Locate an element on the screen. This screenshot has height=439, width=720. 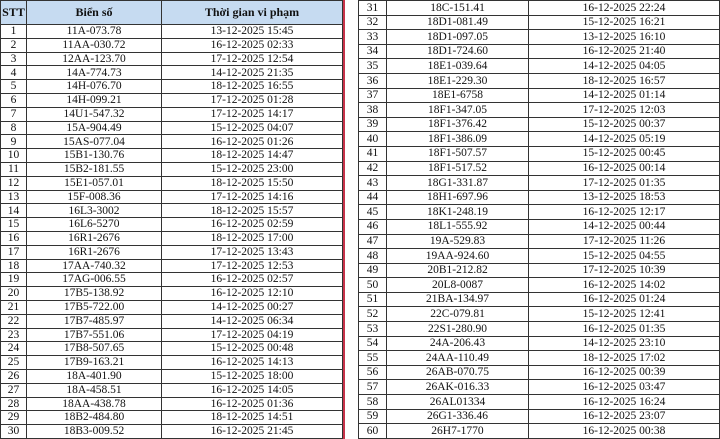
cell-stt: 11 is located at coordinates (13, 169).